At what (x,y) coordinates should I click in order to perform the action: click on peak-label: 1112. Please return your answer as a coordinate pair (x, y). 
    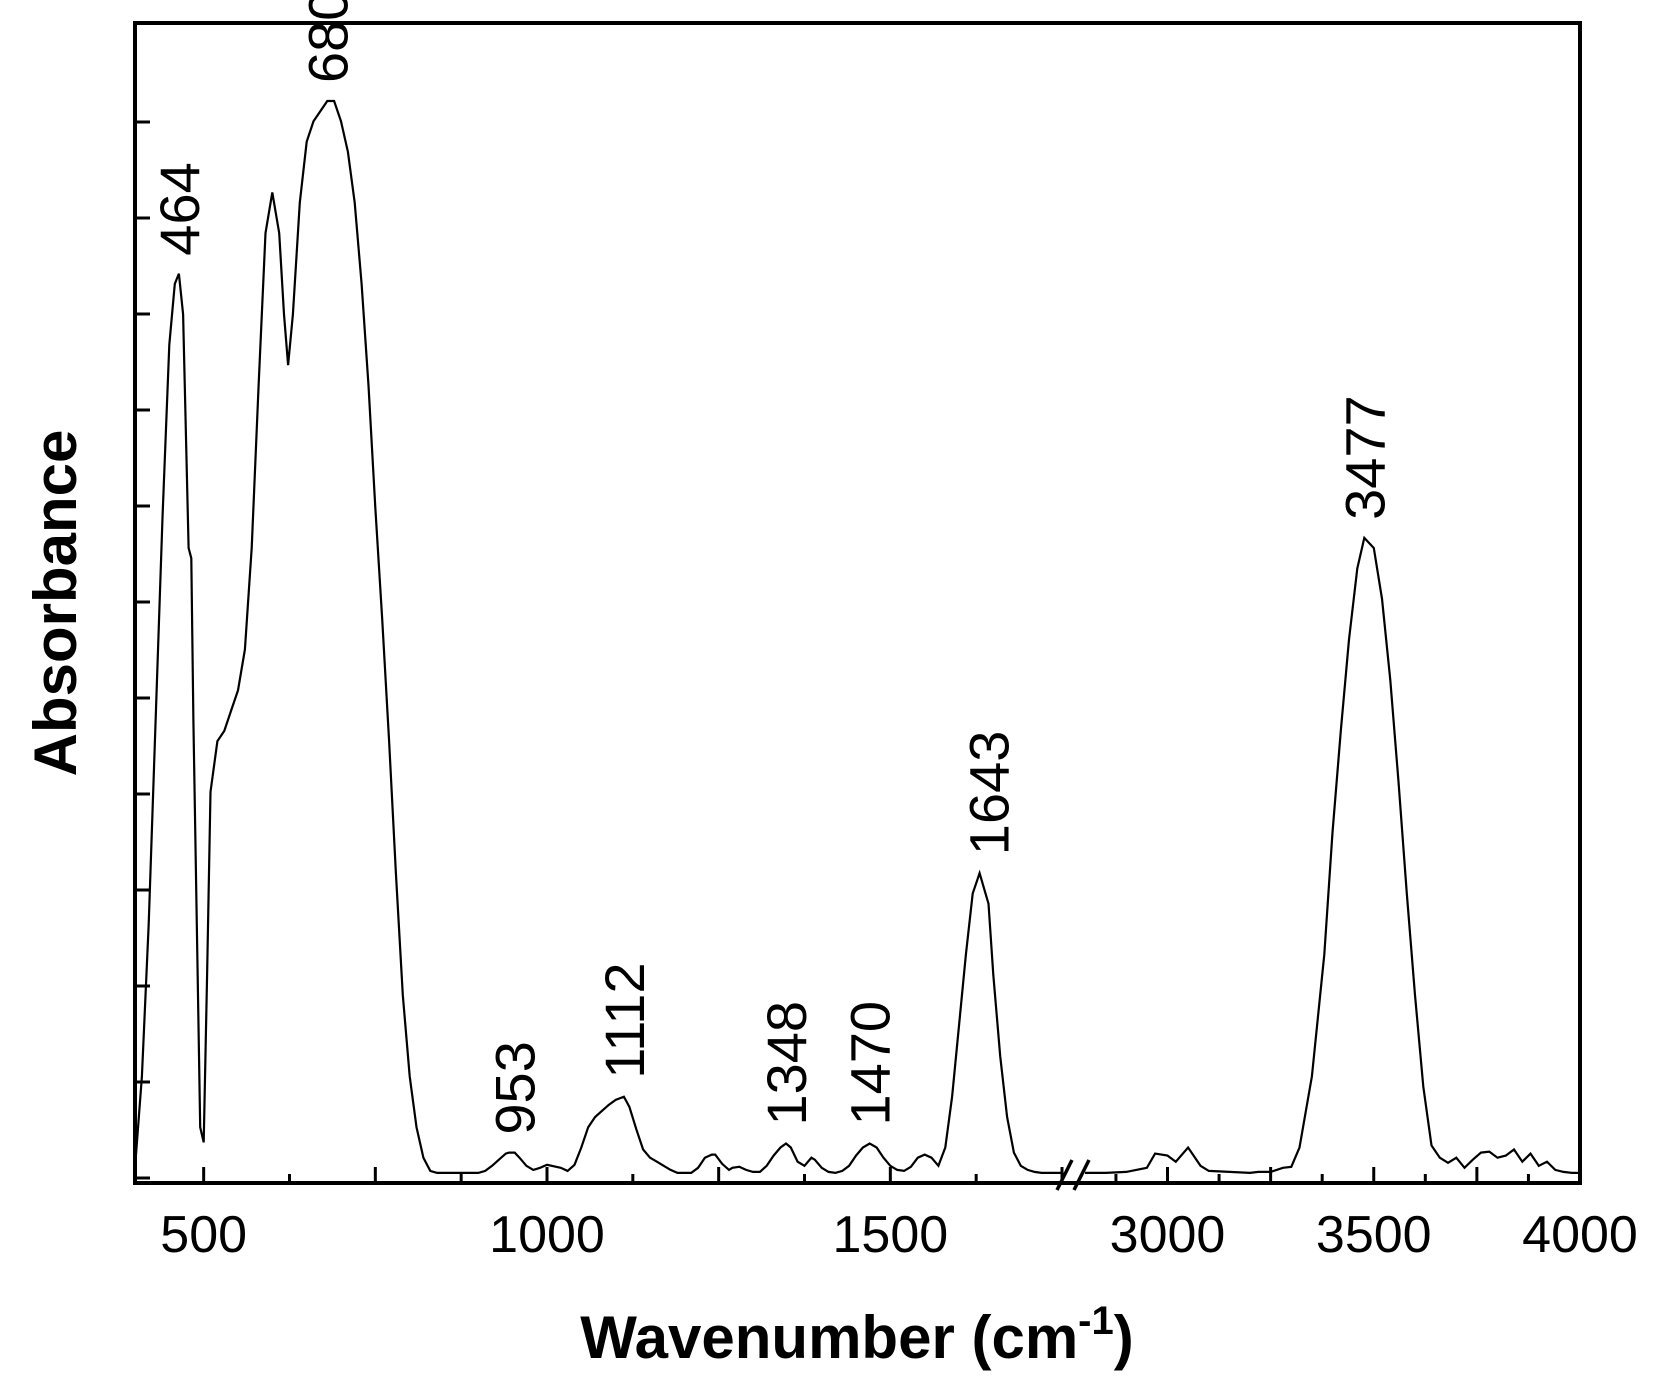
    Looking at the image, I should click on (624, 1020).